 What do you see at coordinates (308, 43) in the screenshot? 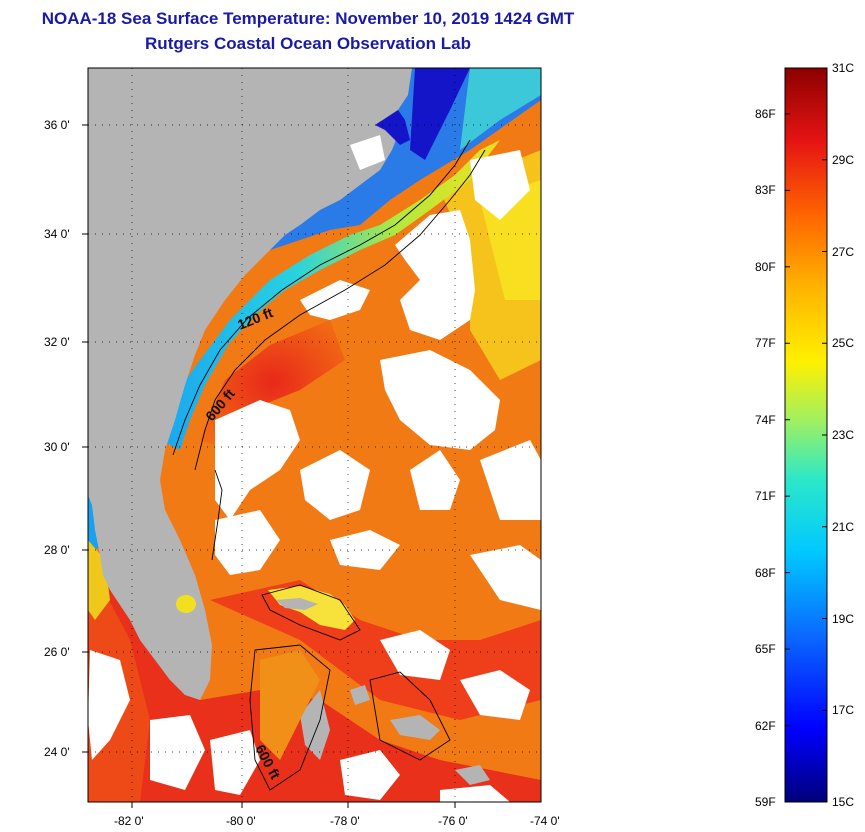
I see `map-subtitle: Rutgers Coastal Ocean Observation Lab` at bounding box center [308, 43].